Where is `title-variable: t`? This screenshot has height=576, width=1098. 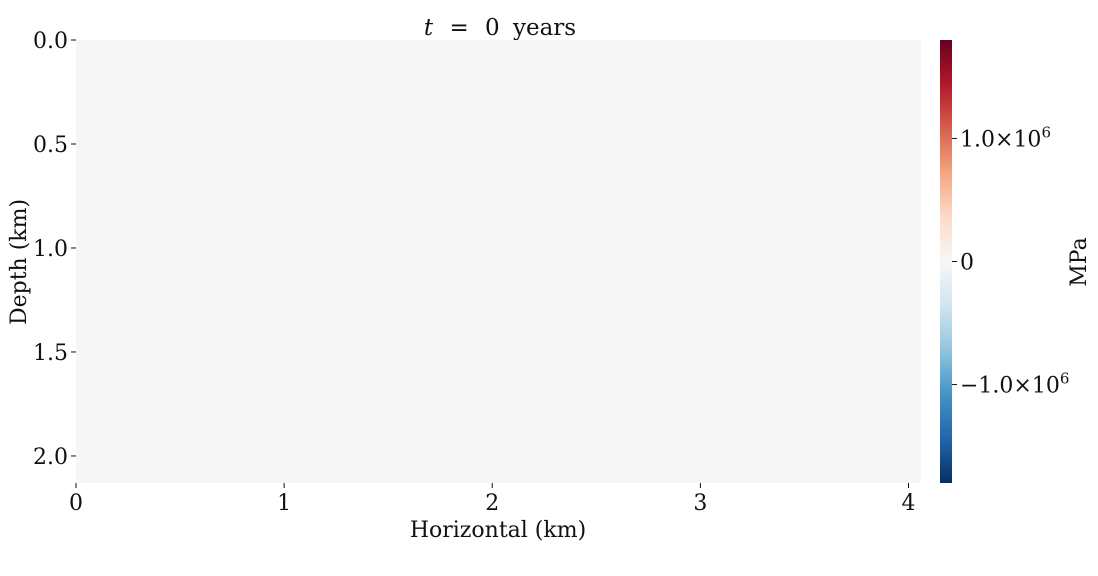 title-variable: t is located at coordinates (429, 28).